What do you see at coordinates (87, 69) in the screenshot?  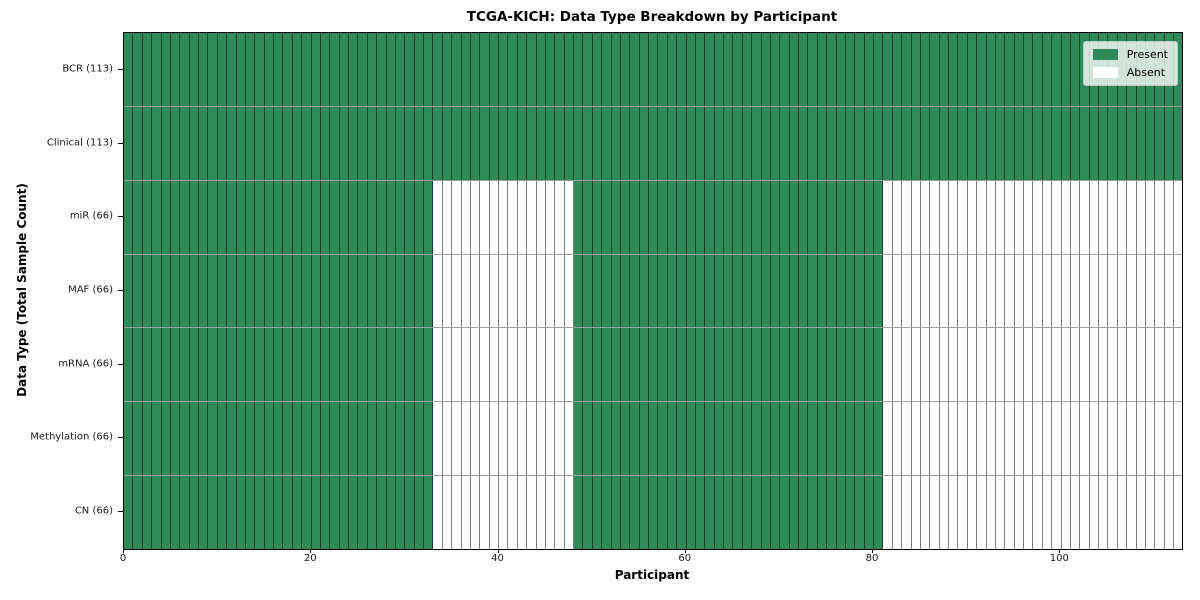 I see `y-tick-label-BCR: BCR (113)` at bounding box center [87, 69].